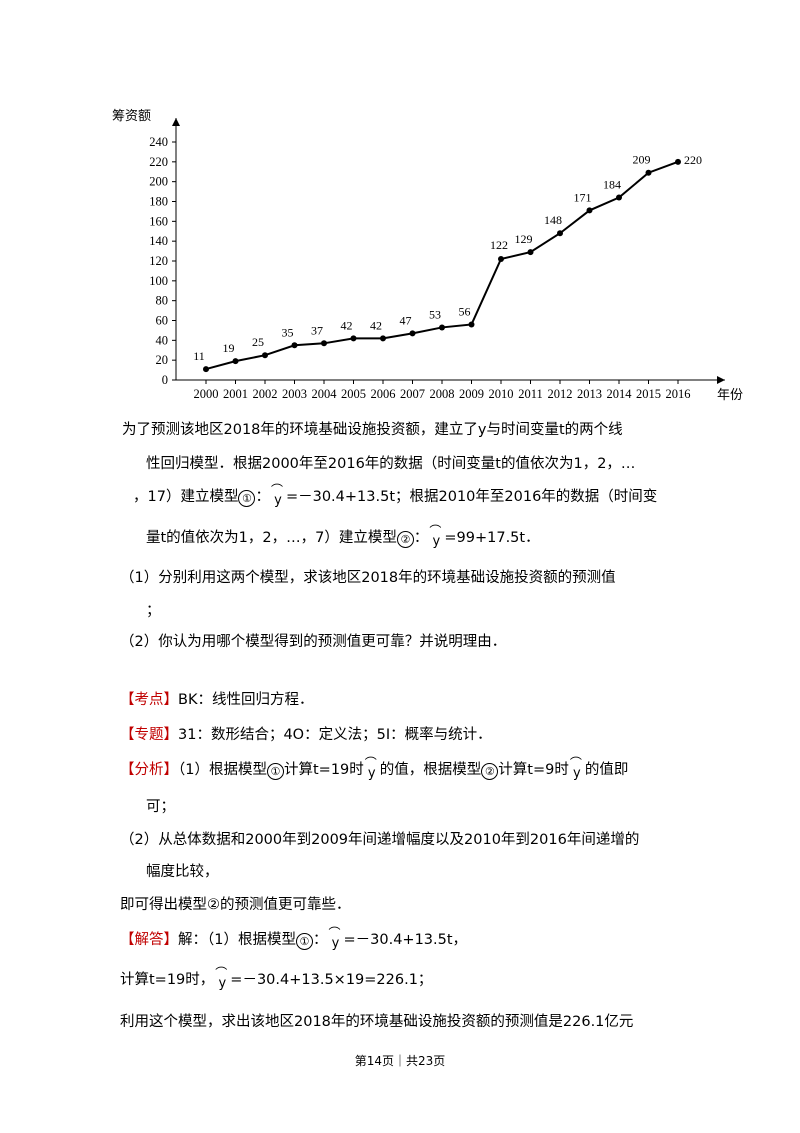  Describe the element at coordinates (405, 940) in the screenshot. I see `jieda-text: =－30.4+13.5t，` at that location.